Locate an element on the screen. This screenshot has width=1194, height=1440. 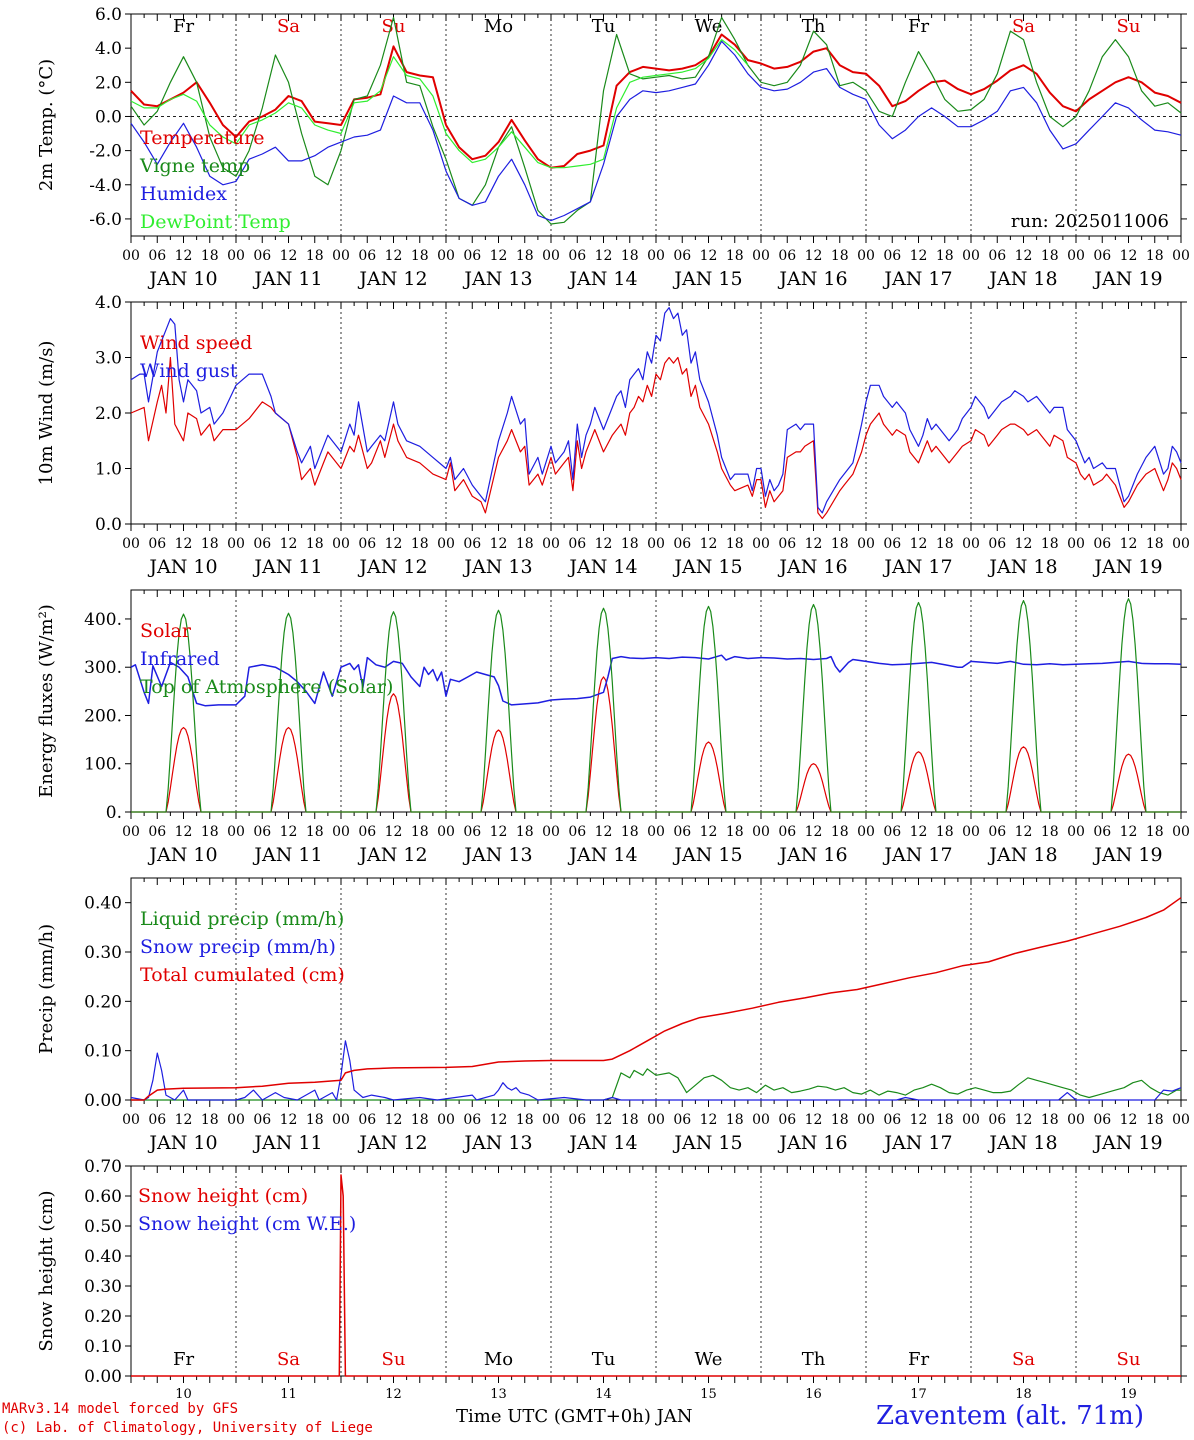
day-number-label: 16 is located at coordinates (813, 1394).